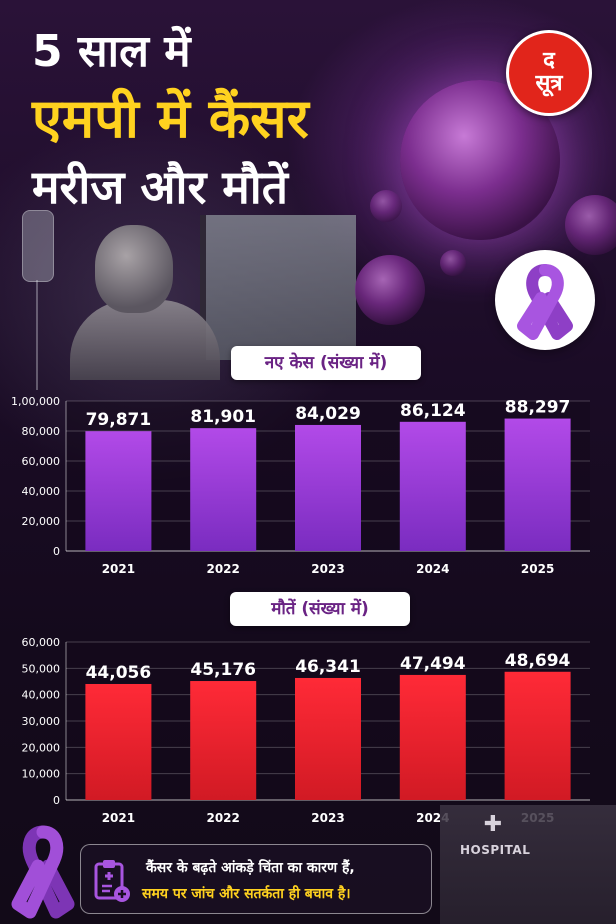  What do you see at coordinates (549, 83) in the screenshot?
I see `logo-line-2: सूत्र` at bounding box center [549, 83].